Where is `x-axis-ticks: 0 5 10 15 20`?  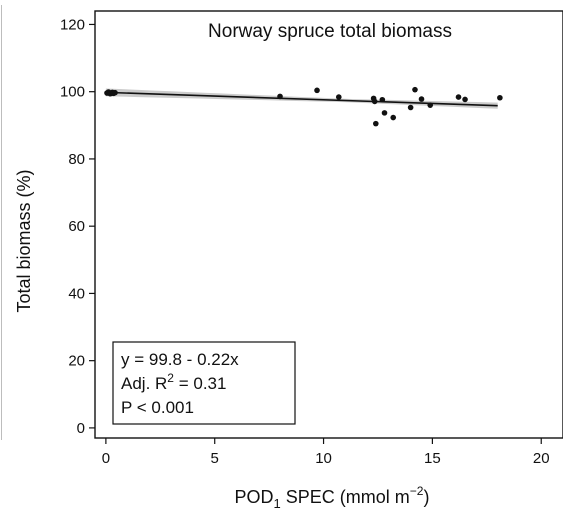 x-axis-ticks: 0 5 10 15 20 is located at coordinates (326, 452).